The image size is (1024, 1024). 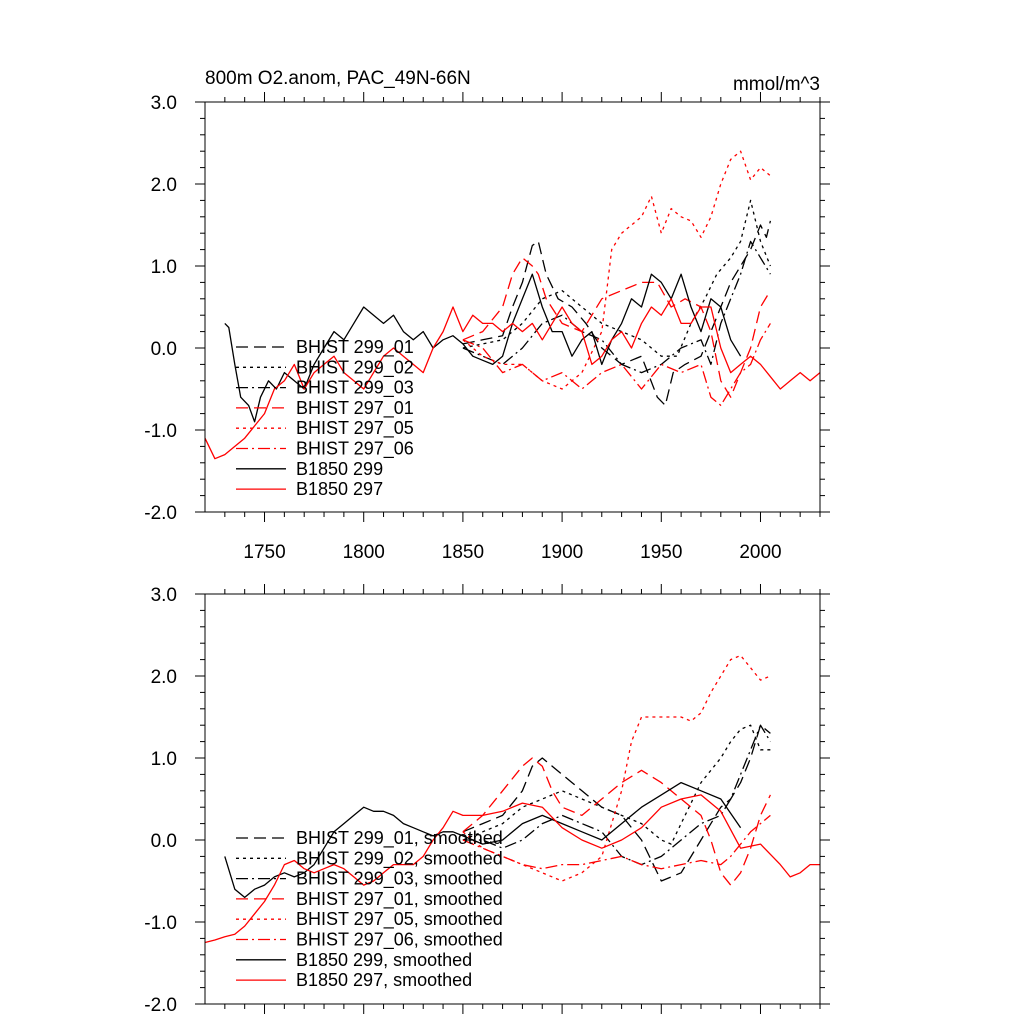 What do you see at coordinates (355, 367) in the screenshot?
I see `legend-label: BHIST 299_02` at bounding box center [355, 367].